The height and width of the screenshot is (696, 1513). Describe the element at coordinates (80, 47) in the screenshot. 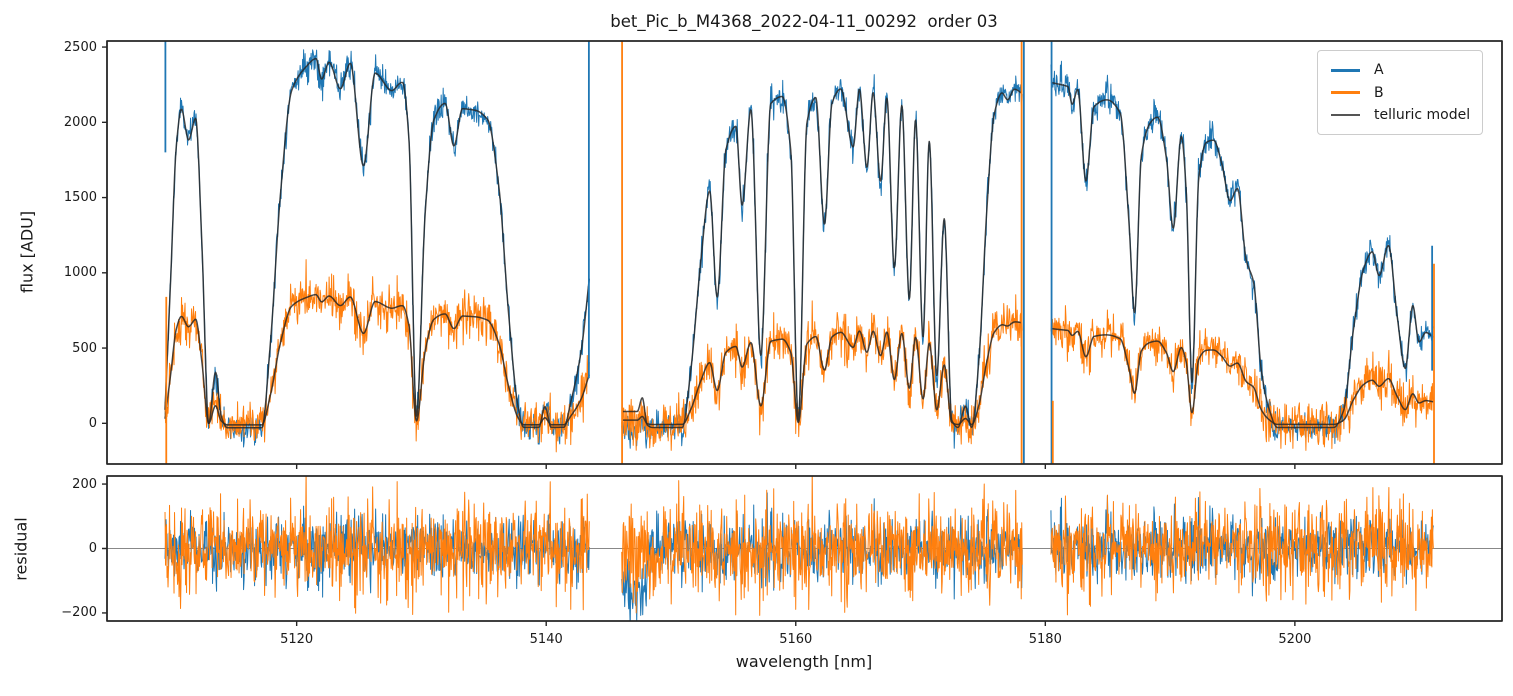

I see `main-ytick-label: 2500` at that location.